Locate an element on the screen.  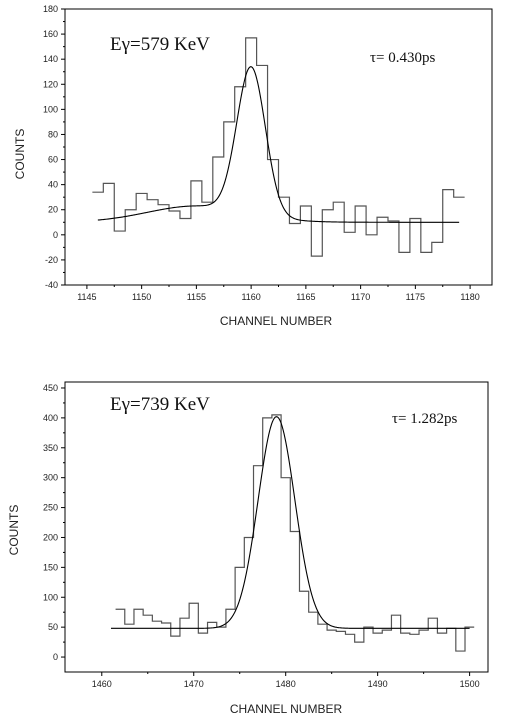
y-tick-label: 150 is located at coordinates (50, 567).